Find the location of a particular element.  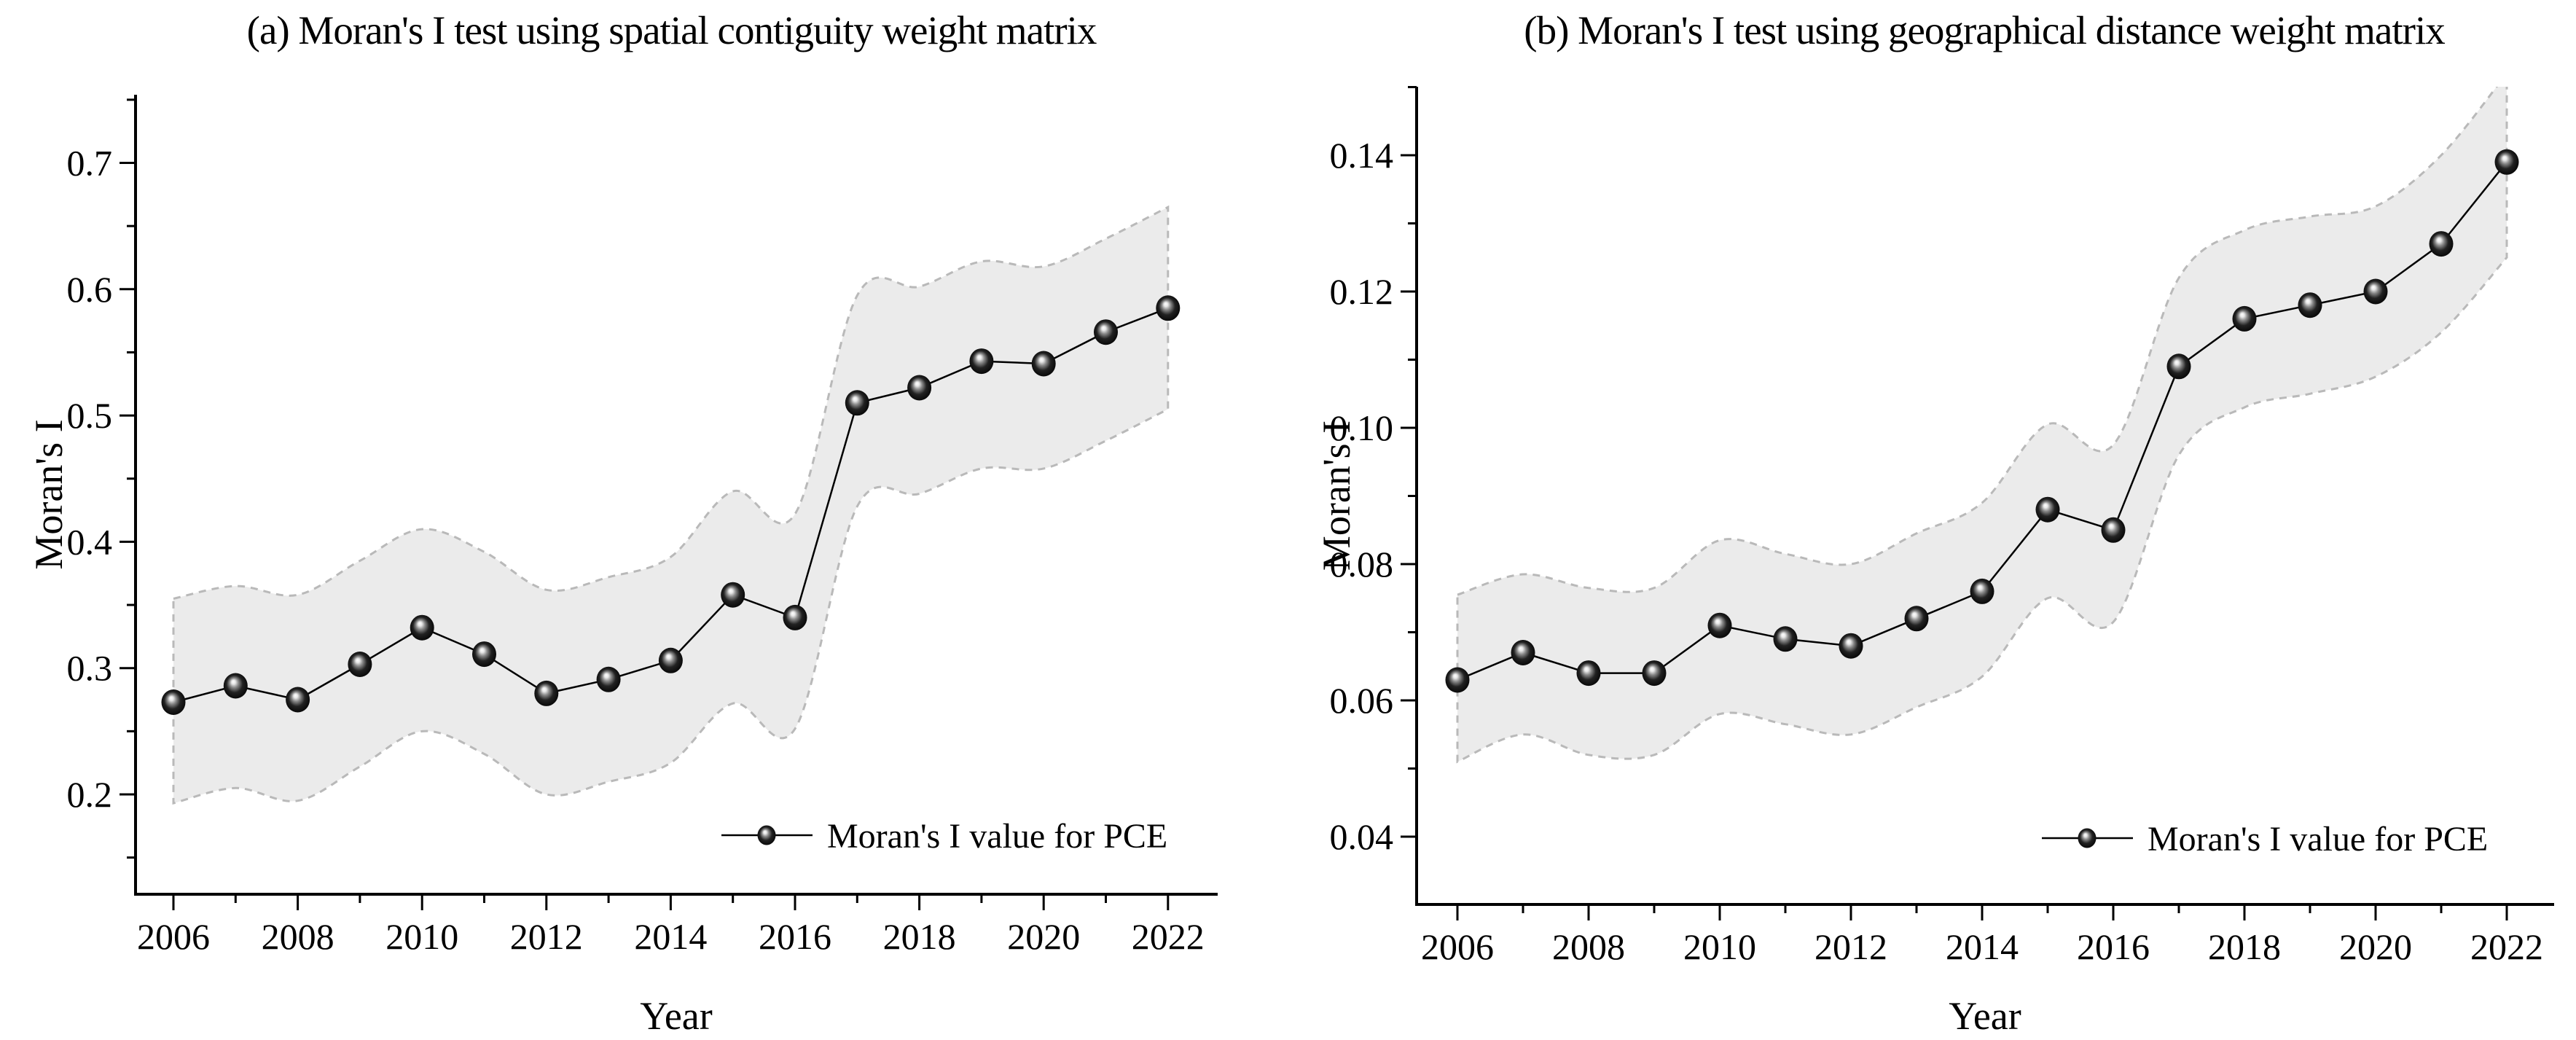

y-tick-label: 0.5 is located at coordinates (90, 415).